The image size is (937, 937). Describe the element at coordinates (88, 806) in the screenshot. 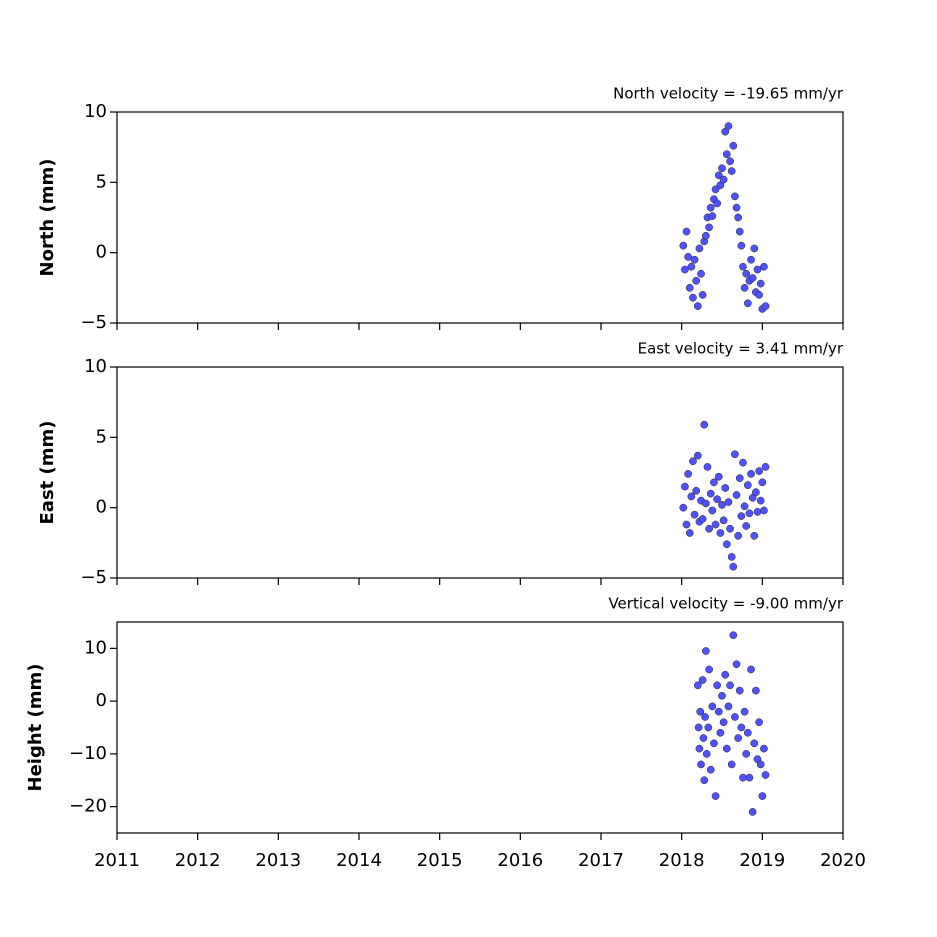

I see `y-tick-label: −20` at that location.